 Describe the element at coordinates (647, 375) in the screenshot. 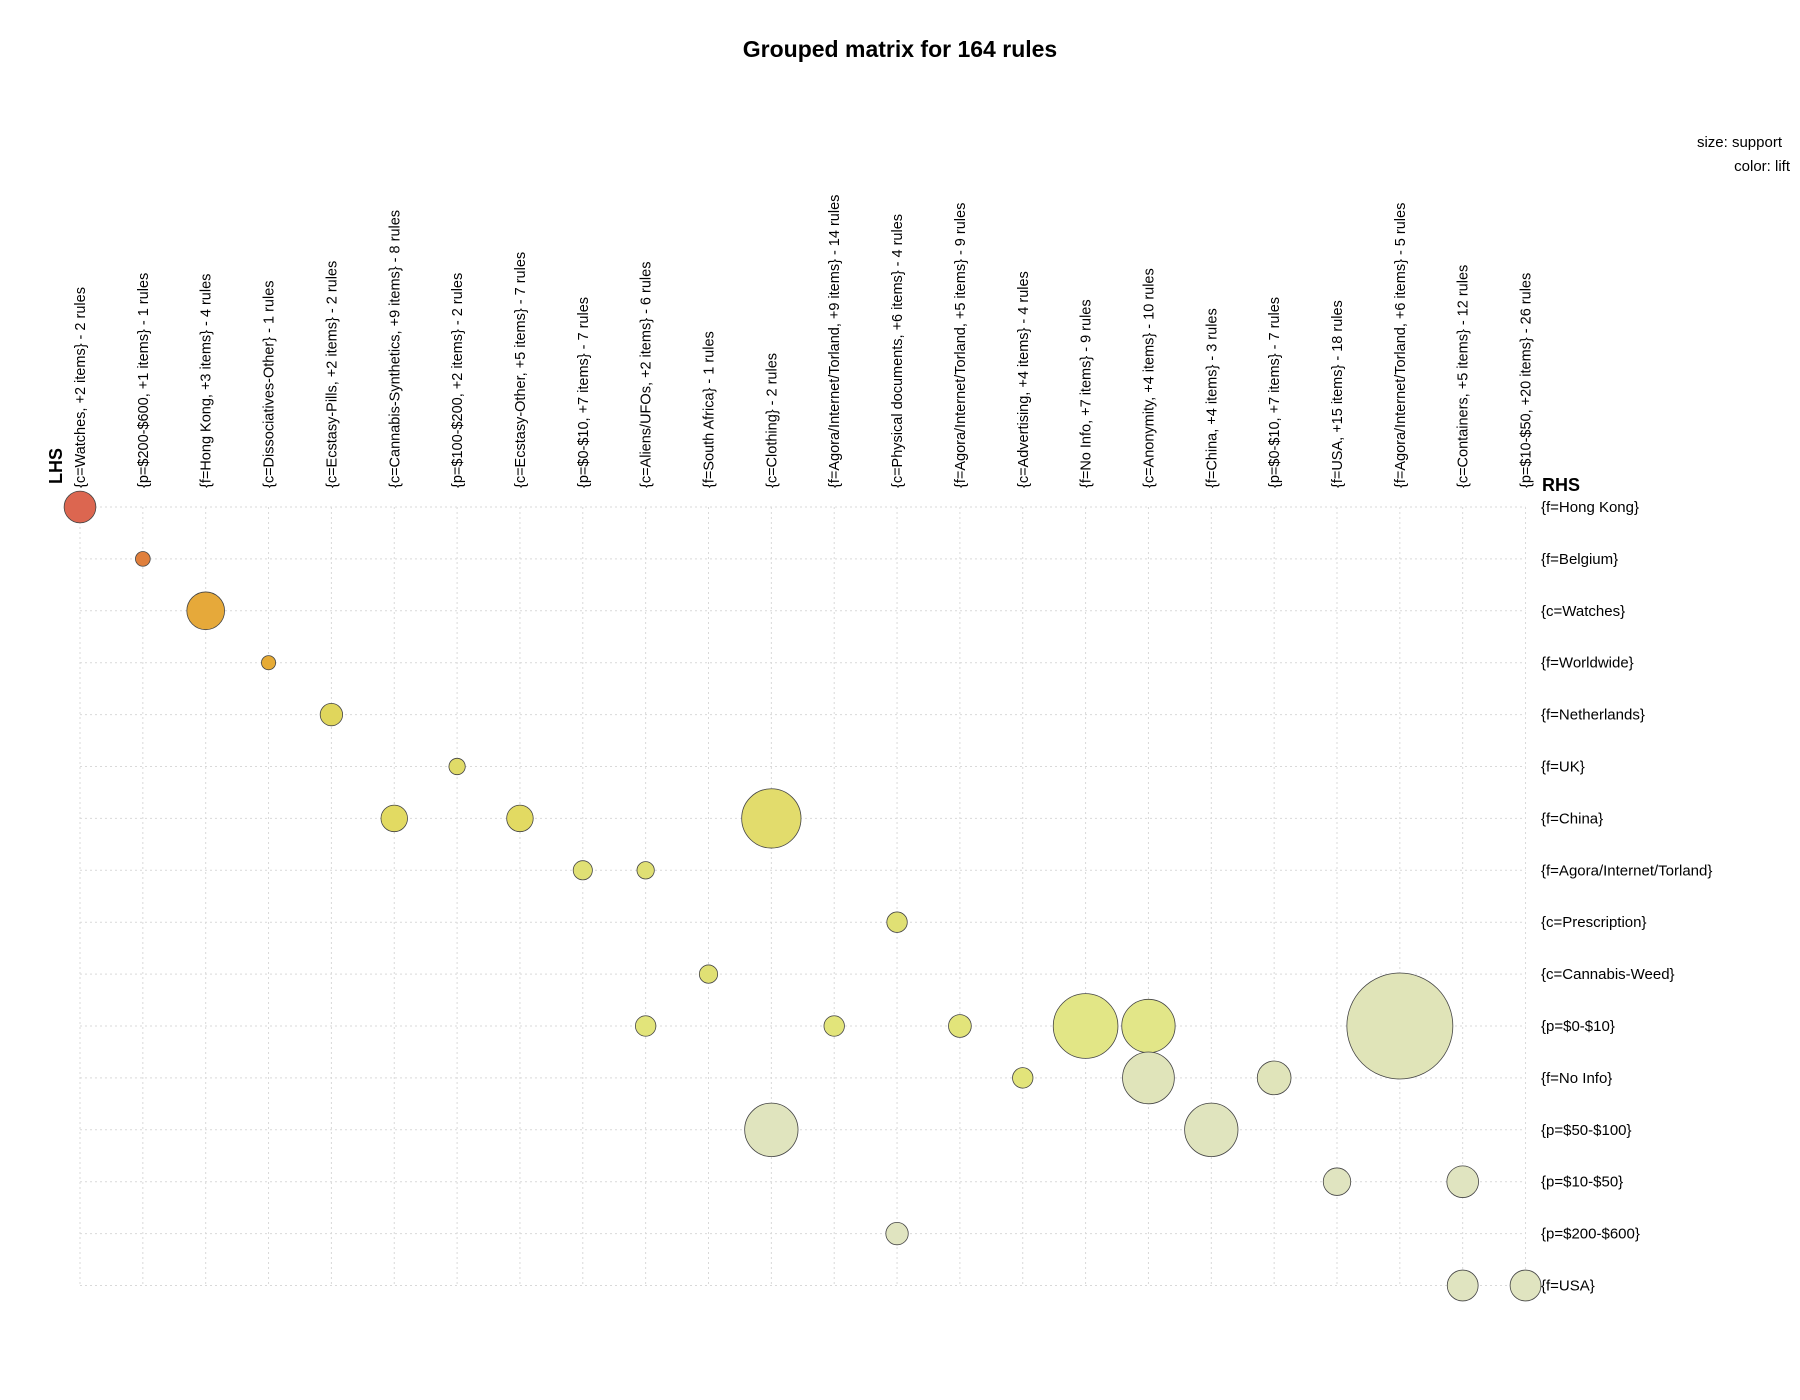

I see `lhs-label: {c=Aliens/UFOs, +2 items} - 6 rules` at that location.